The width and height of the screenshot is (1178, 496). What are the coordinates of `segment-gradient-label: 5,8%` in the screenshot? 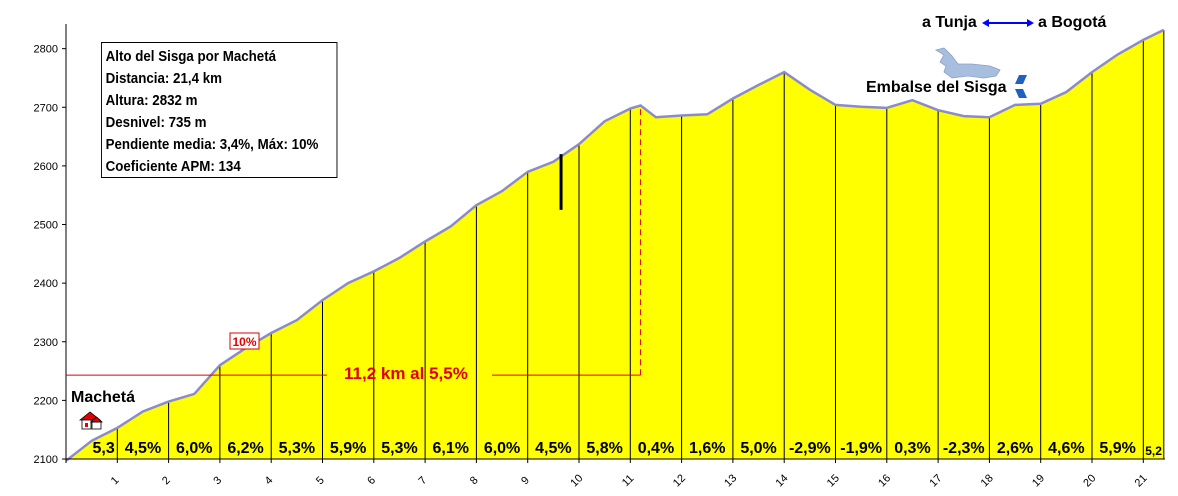 It's located at (604, 448).